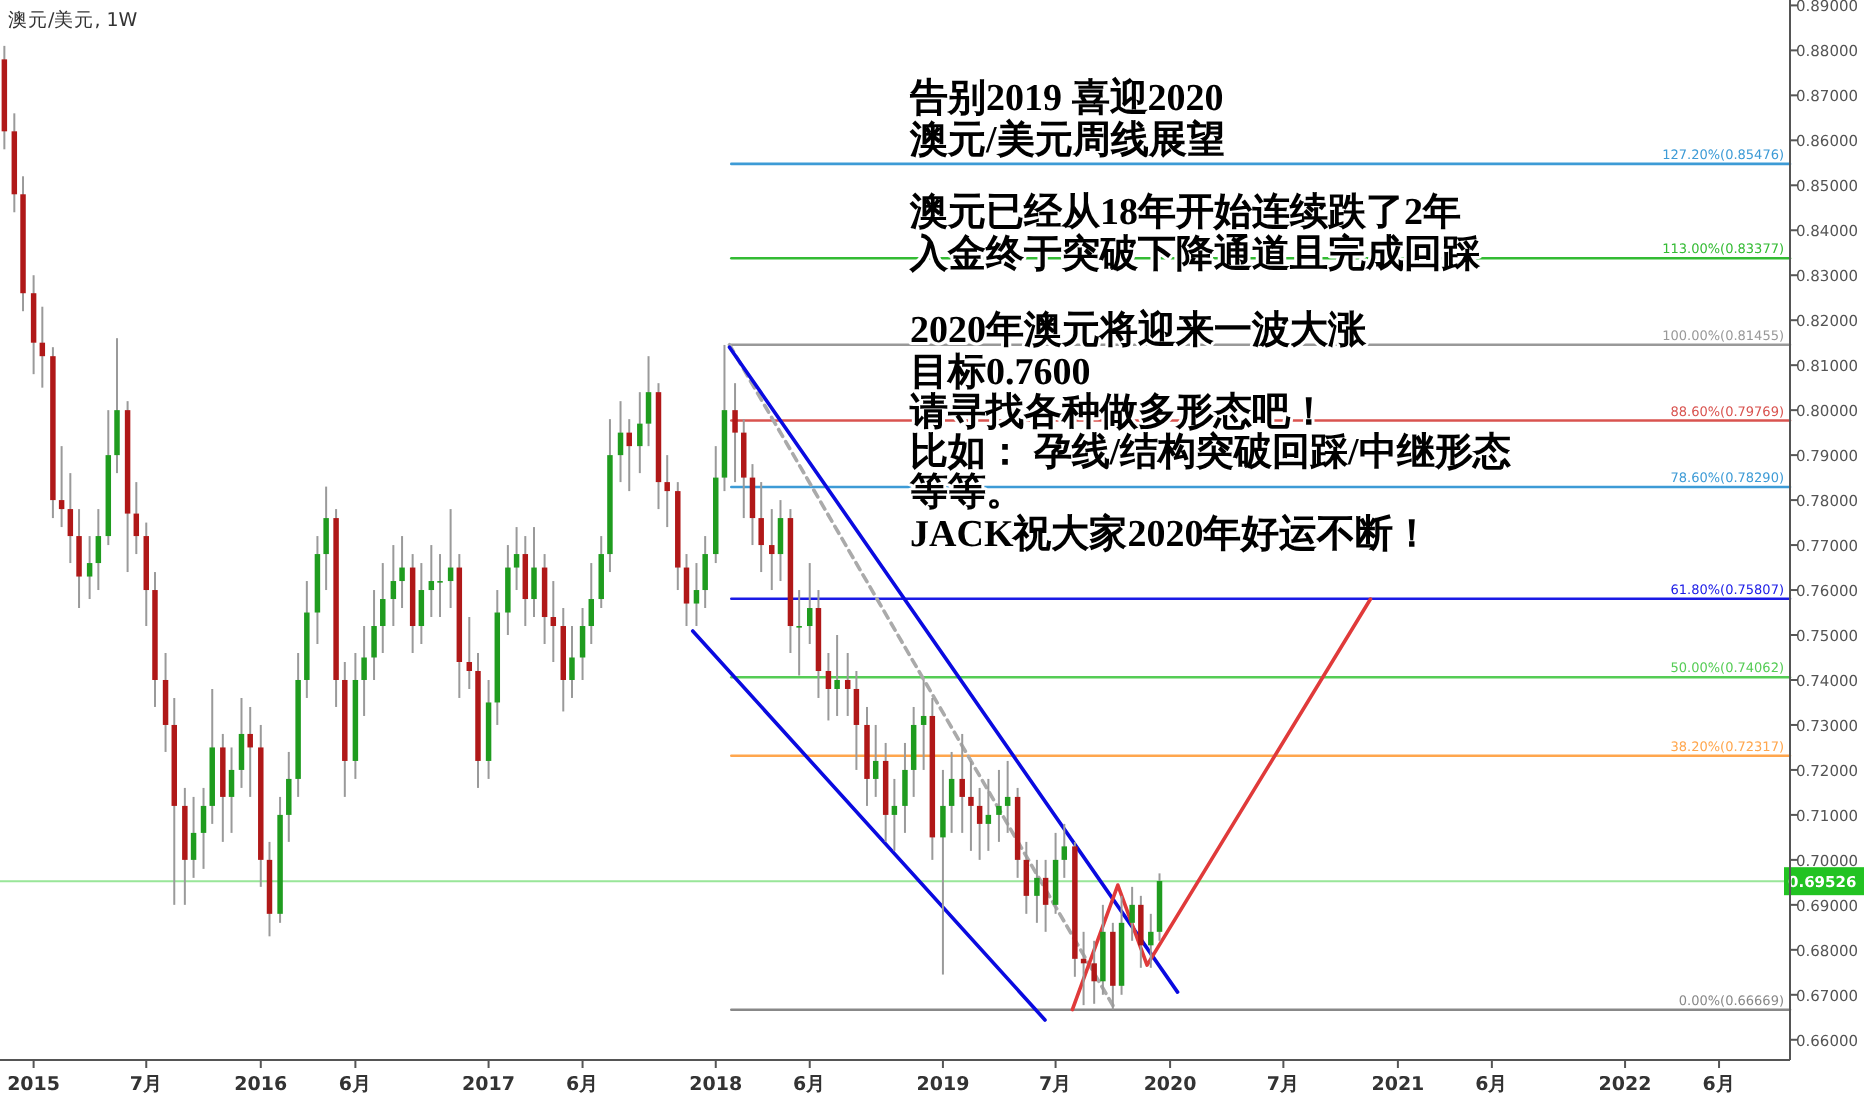 The image size is (1864, 1100). Describe the element at coordinates (1066, 98) in the screenshot. I see `annotation: 告别2019 喜迎2020` at that location.